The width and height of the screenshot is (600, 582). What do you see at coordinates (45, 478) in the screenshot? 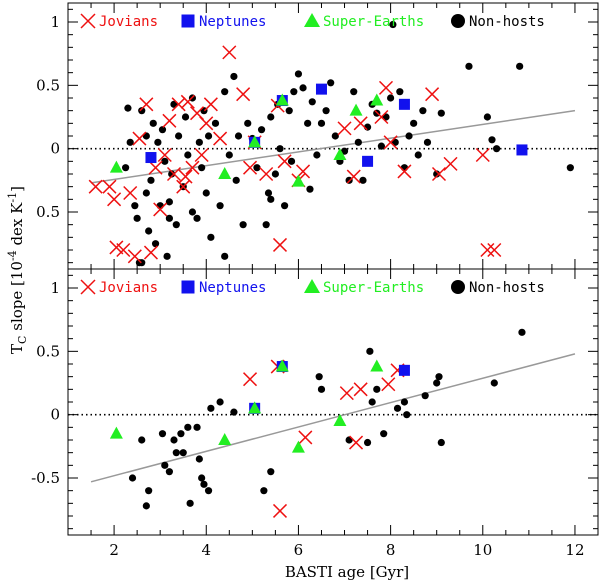
I see `y-tick-label: -0.5` at bounding box center [45, 478].